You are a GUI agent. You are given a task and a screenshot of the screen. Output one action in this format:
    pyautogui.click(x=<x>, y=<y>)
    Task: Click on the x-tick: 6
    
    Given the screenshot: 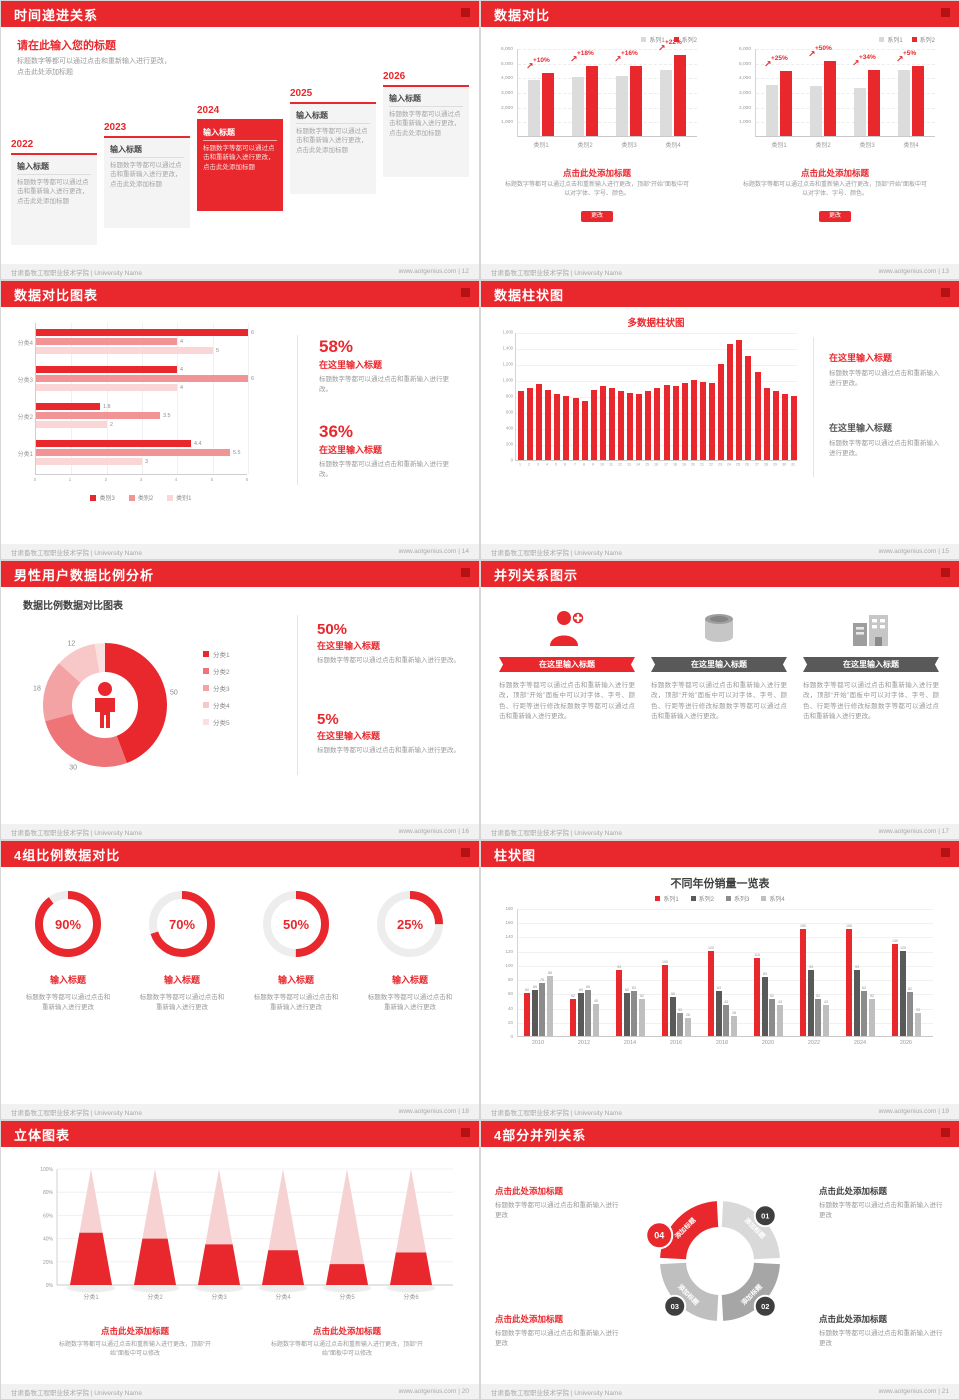 What is the action you would take?
    pyautogui.click(x=247, y=480)
    